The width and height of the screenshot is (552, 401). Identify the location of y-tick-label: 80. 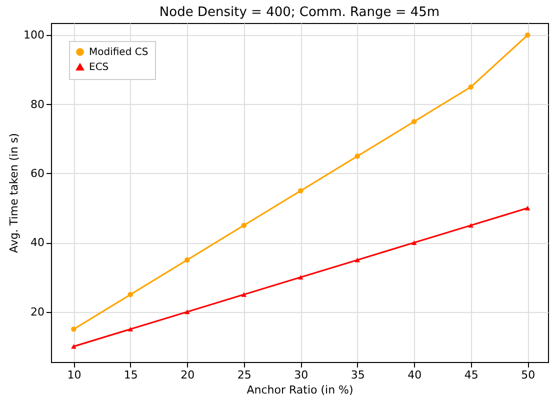
(37, 104).